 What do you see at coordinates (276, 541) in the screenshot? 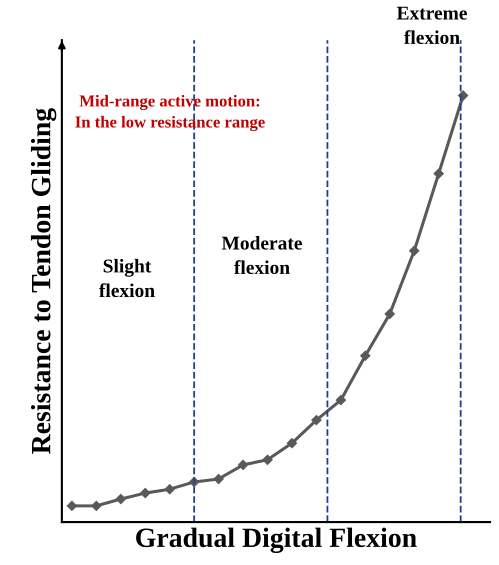
I see `x-axis-title: Gradual Digital Flexion` at bounding box center [276, 541].